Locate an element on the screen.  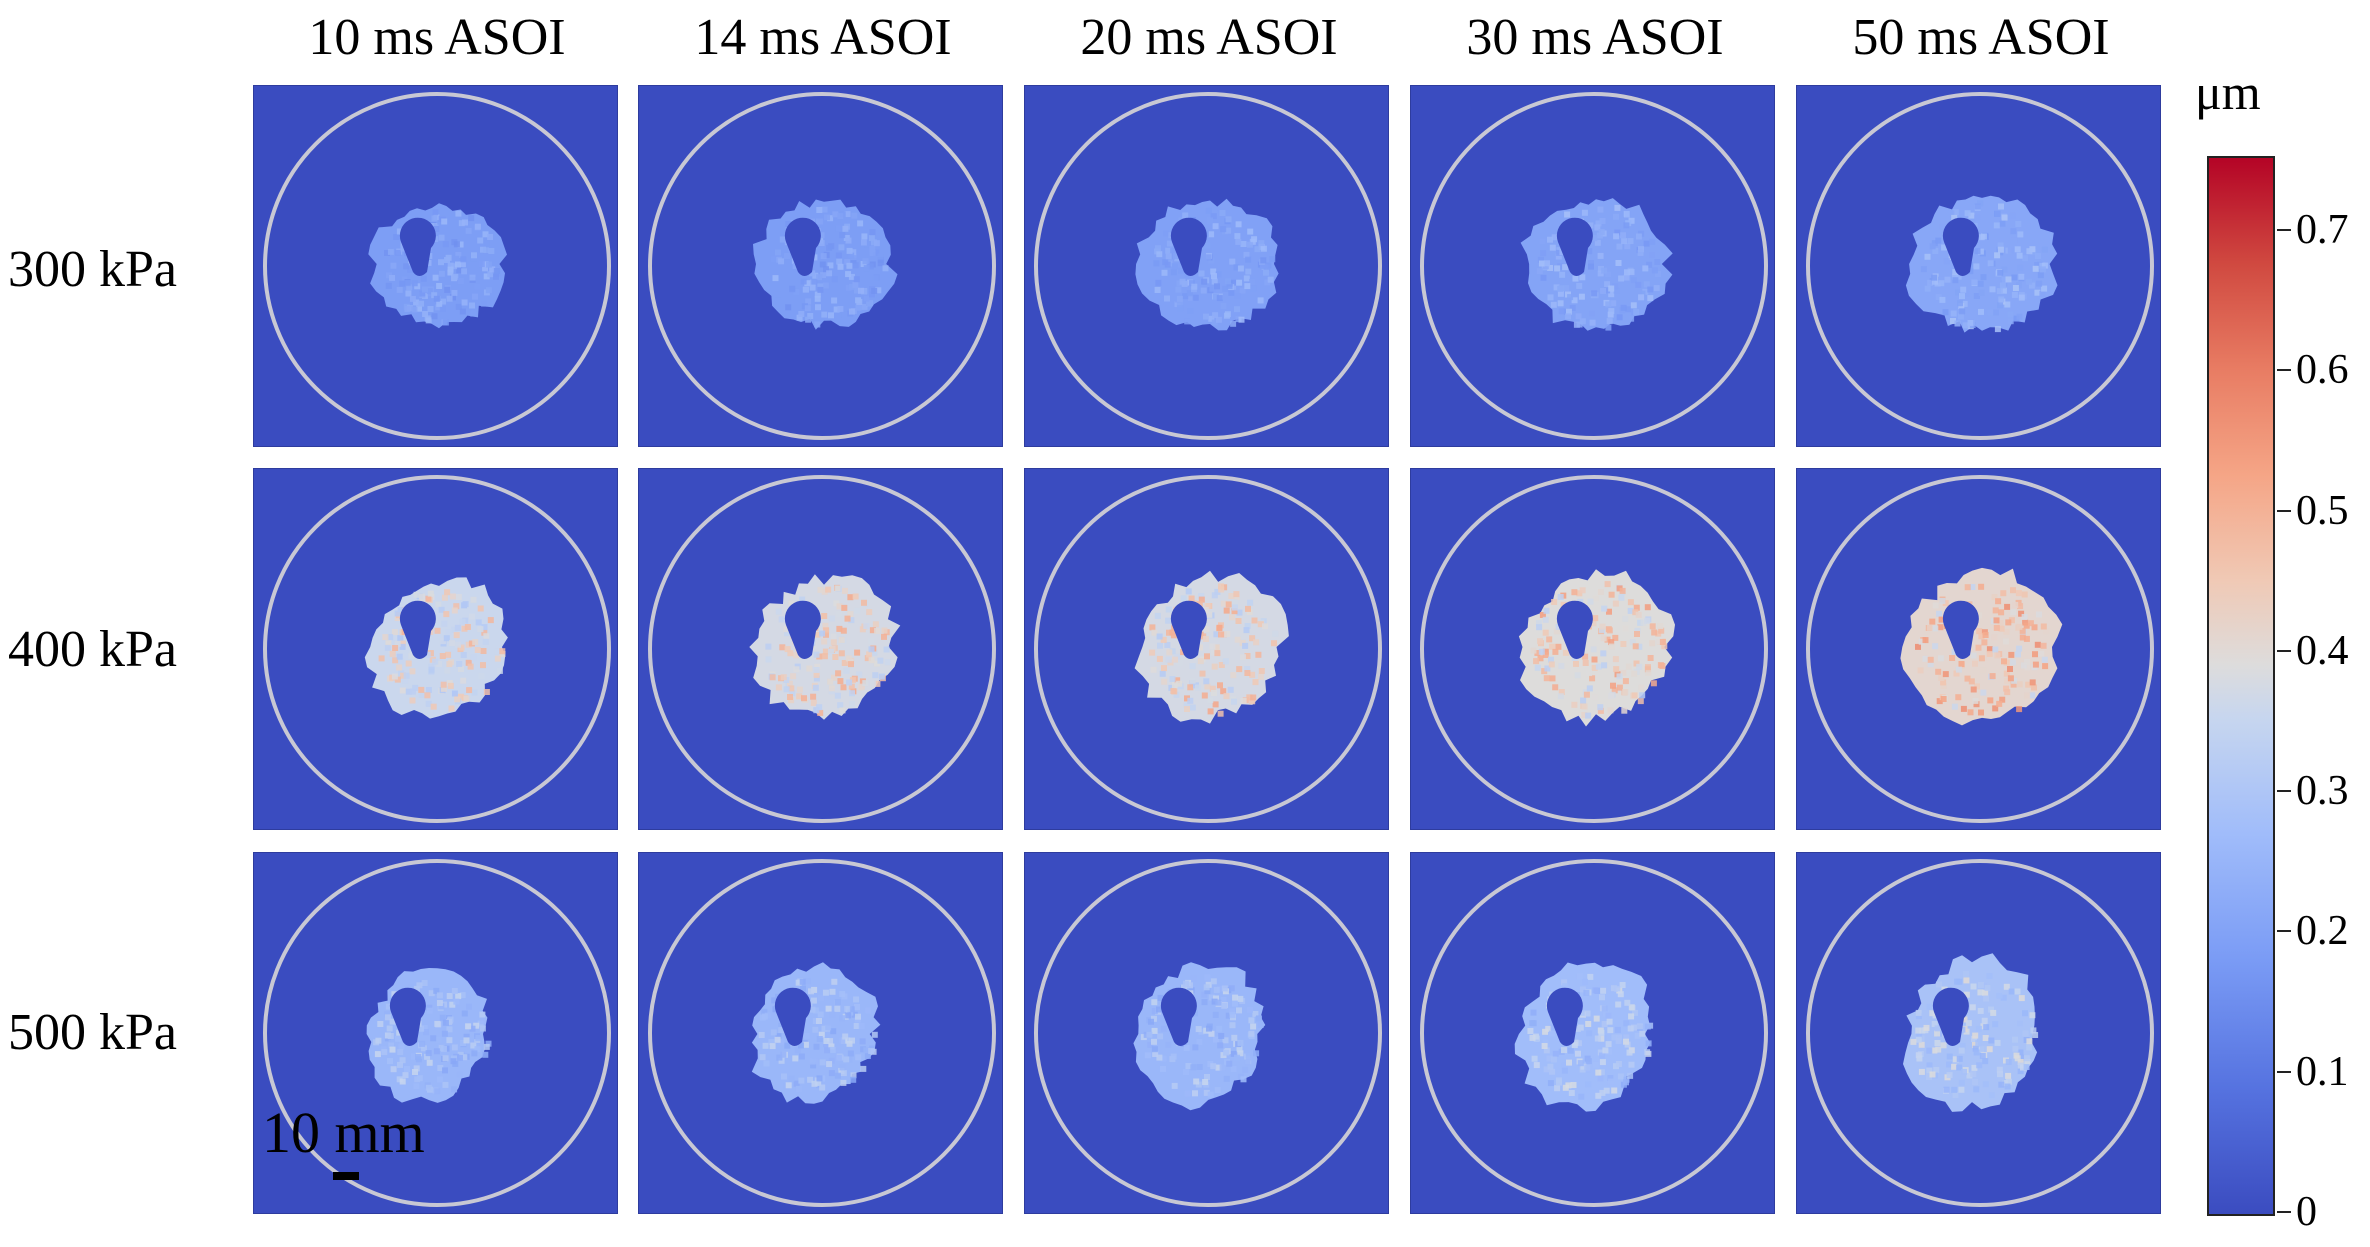
column-title-14ms: 14 ms ASOI is located at coordinates (823, 37).